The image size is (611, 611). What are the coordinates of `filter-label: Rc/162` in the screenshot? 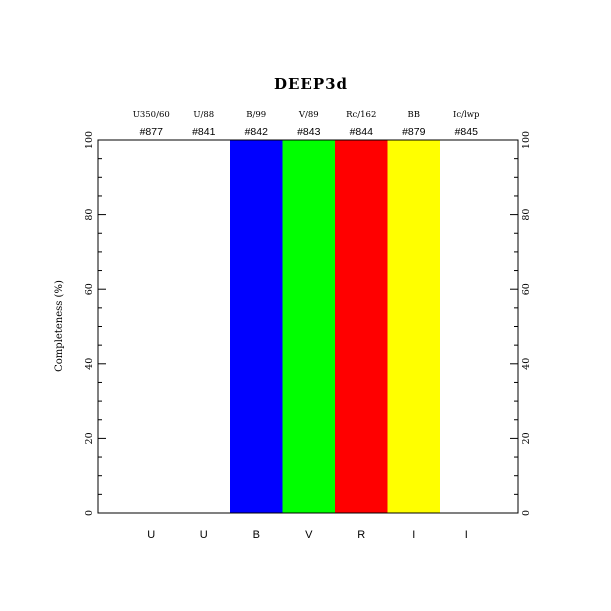 It's located at (361, 115).